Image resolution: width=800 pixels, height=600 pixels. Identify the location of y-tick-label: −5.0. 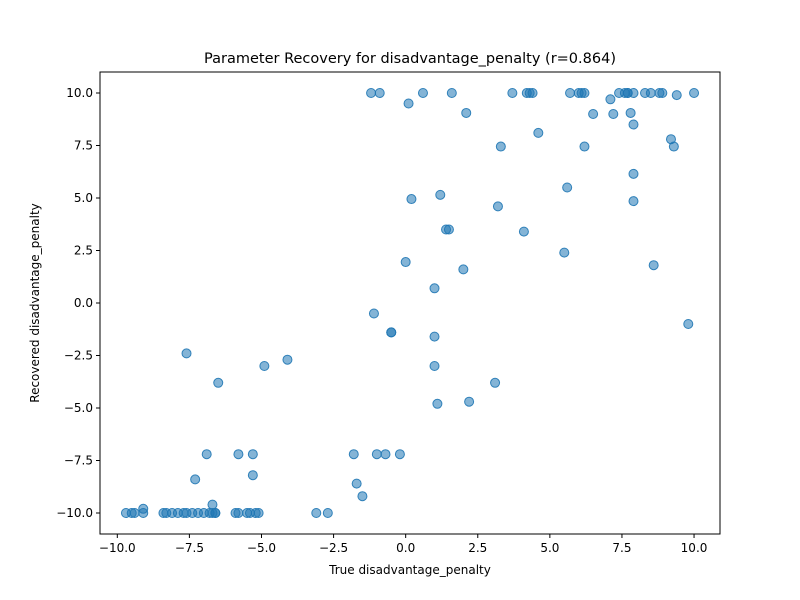
(78, 408).